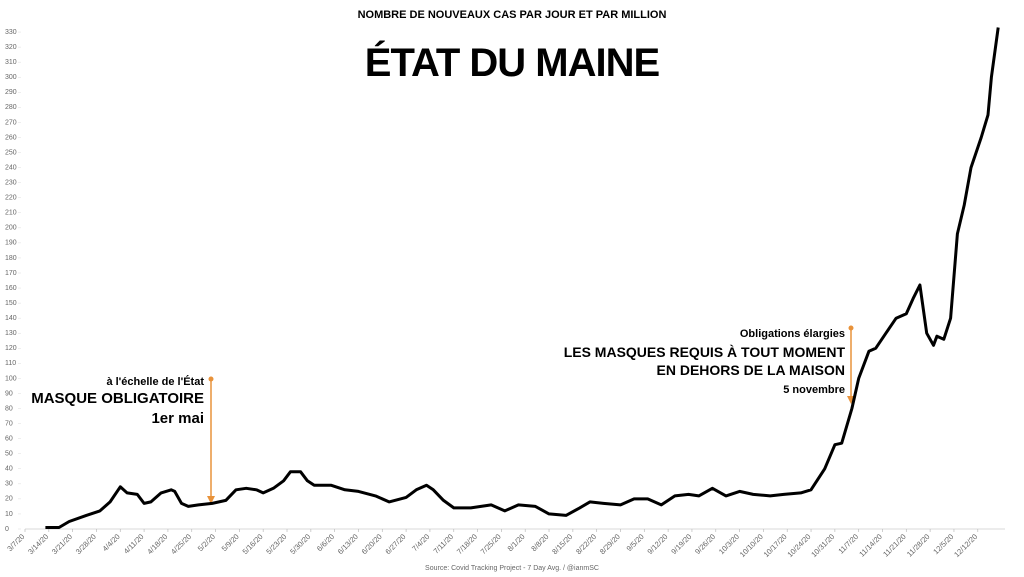 The height and width of the screenshot is (577, 1024). I want to click on annotation-text: 5 novembre, so click(814, 390).